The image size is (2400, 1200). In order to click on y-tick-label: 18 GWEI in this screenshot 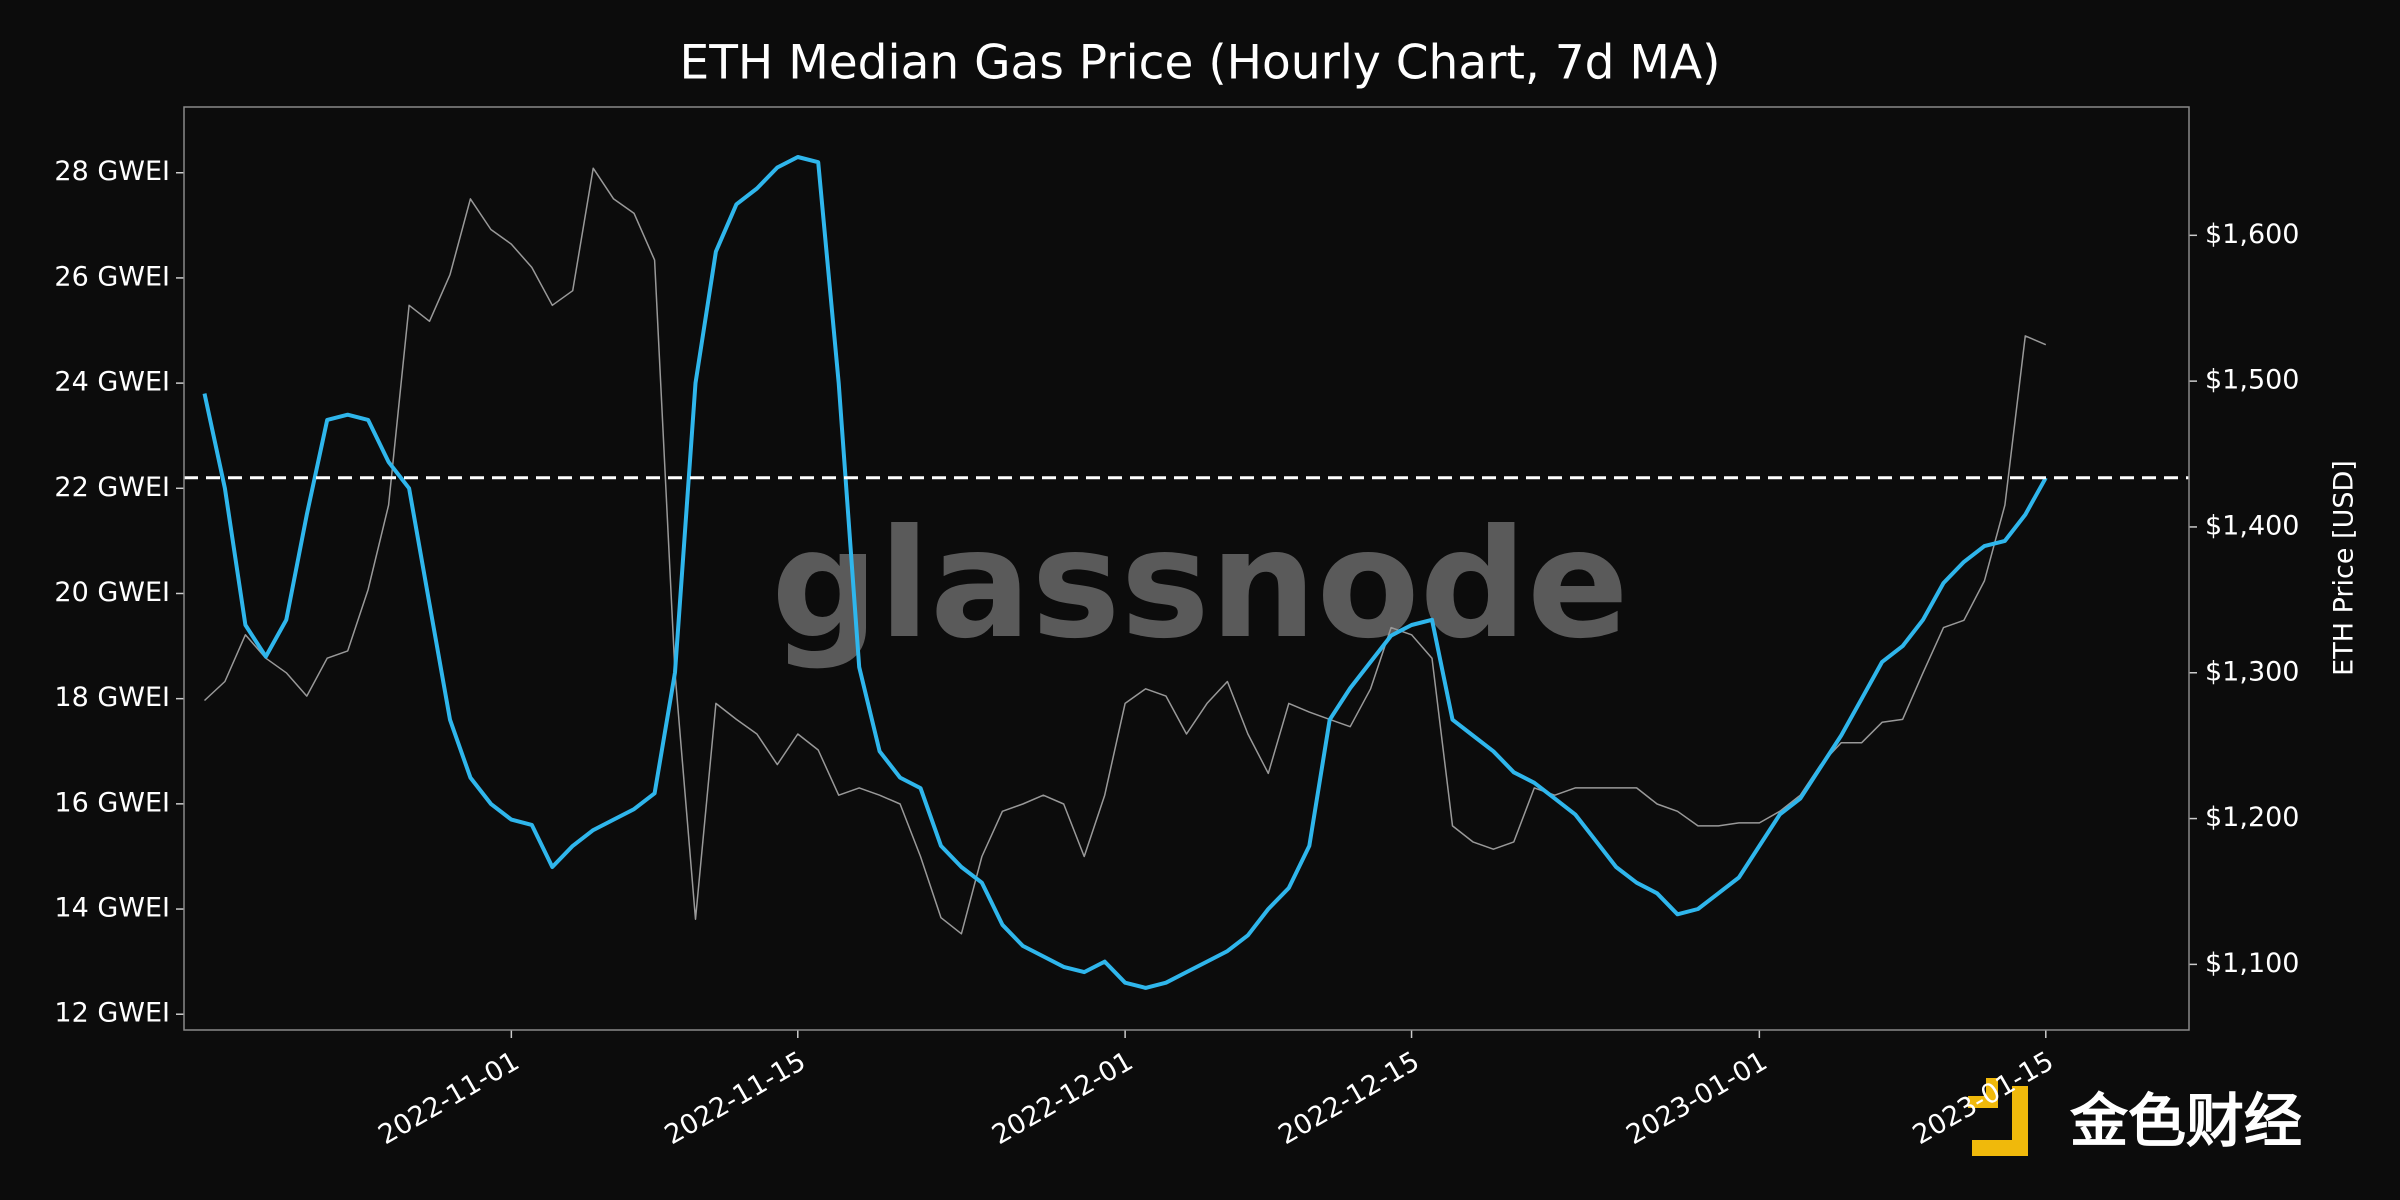, I will do `click(112, 697)`.